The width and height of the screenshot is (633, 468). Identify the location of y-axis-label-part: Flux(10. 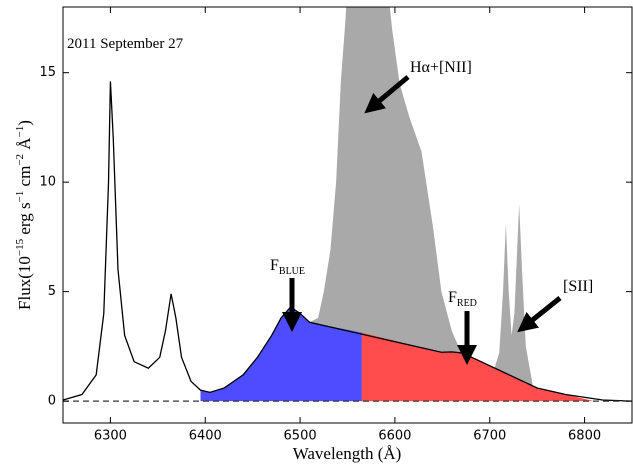
(24, 283).